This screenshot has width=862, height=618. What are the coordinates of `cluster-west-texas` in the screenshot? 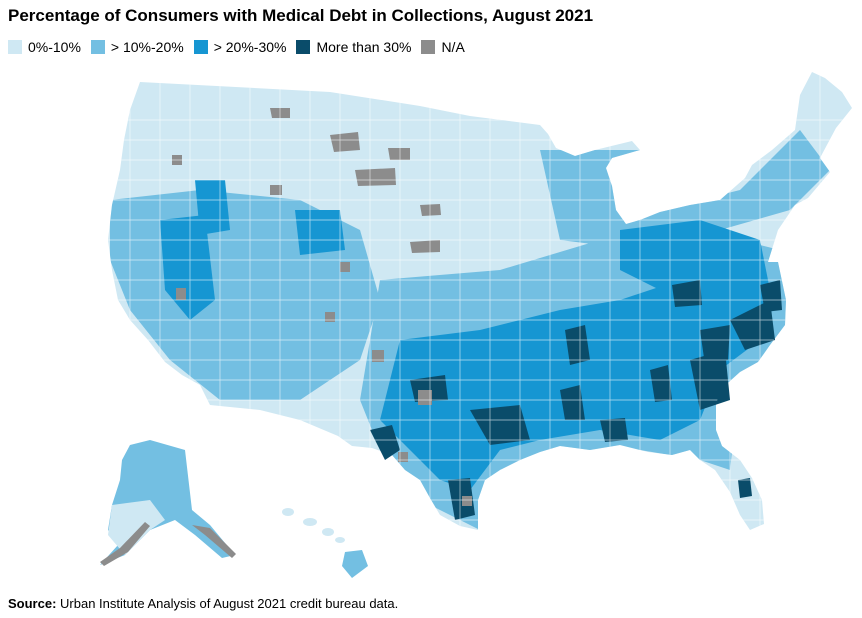 It's located at (385, 442).